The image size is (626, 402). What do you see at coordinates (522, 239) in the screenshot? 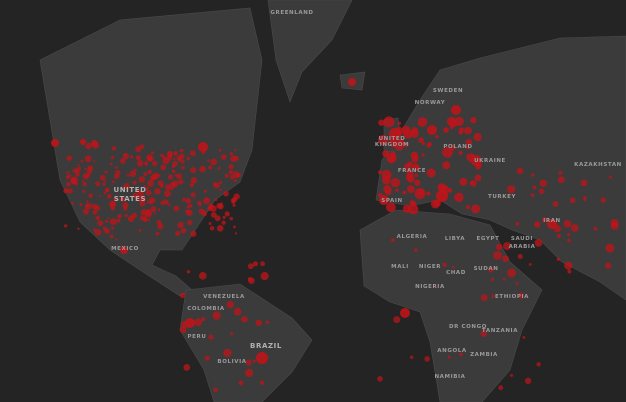
I see `country-label: SAUDI` at bounding box center [522, 239].